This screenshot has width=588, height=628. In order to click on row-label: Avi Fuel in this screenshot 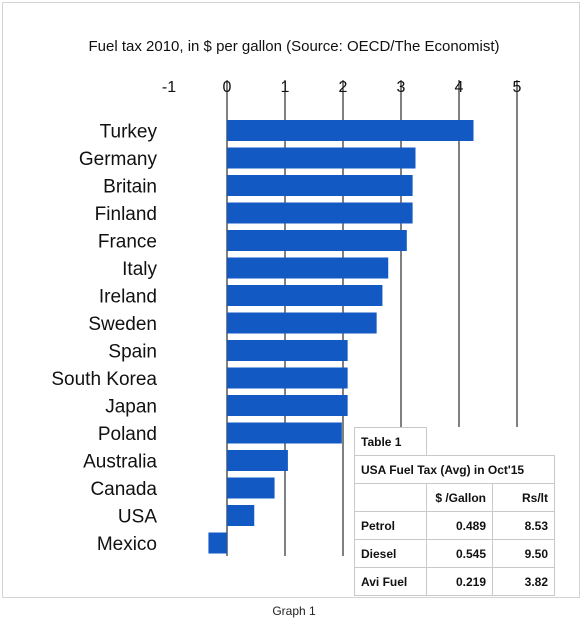, I will do `click(390, 581)`.